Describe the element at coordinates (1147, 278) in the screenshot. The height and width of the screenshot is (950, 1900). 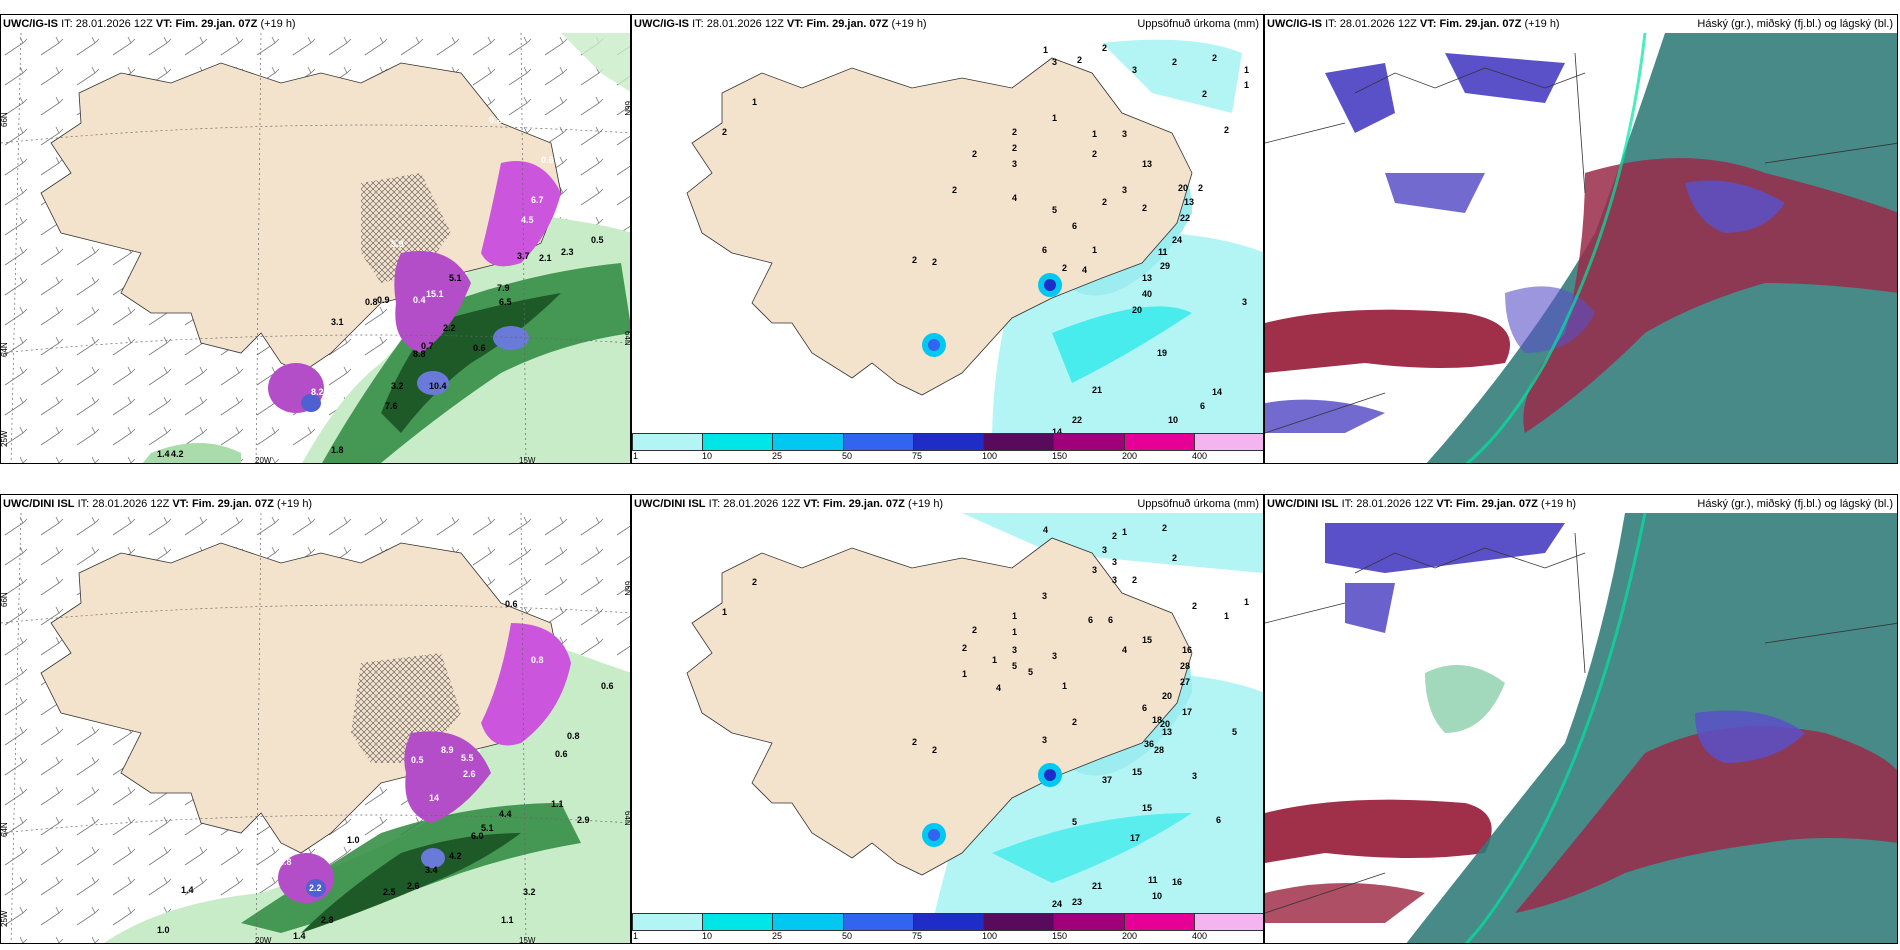
I see `precip-value: 13` at that location.